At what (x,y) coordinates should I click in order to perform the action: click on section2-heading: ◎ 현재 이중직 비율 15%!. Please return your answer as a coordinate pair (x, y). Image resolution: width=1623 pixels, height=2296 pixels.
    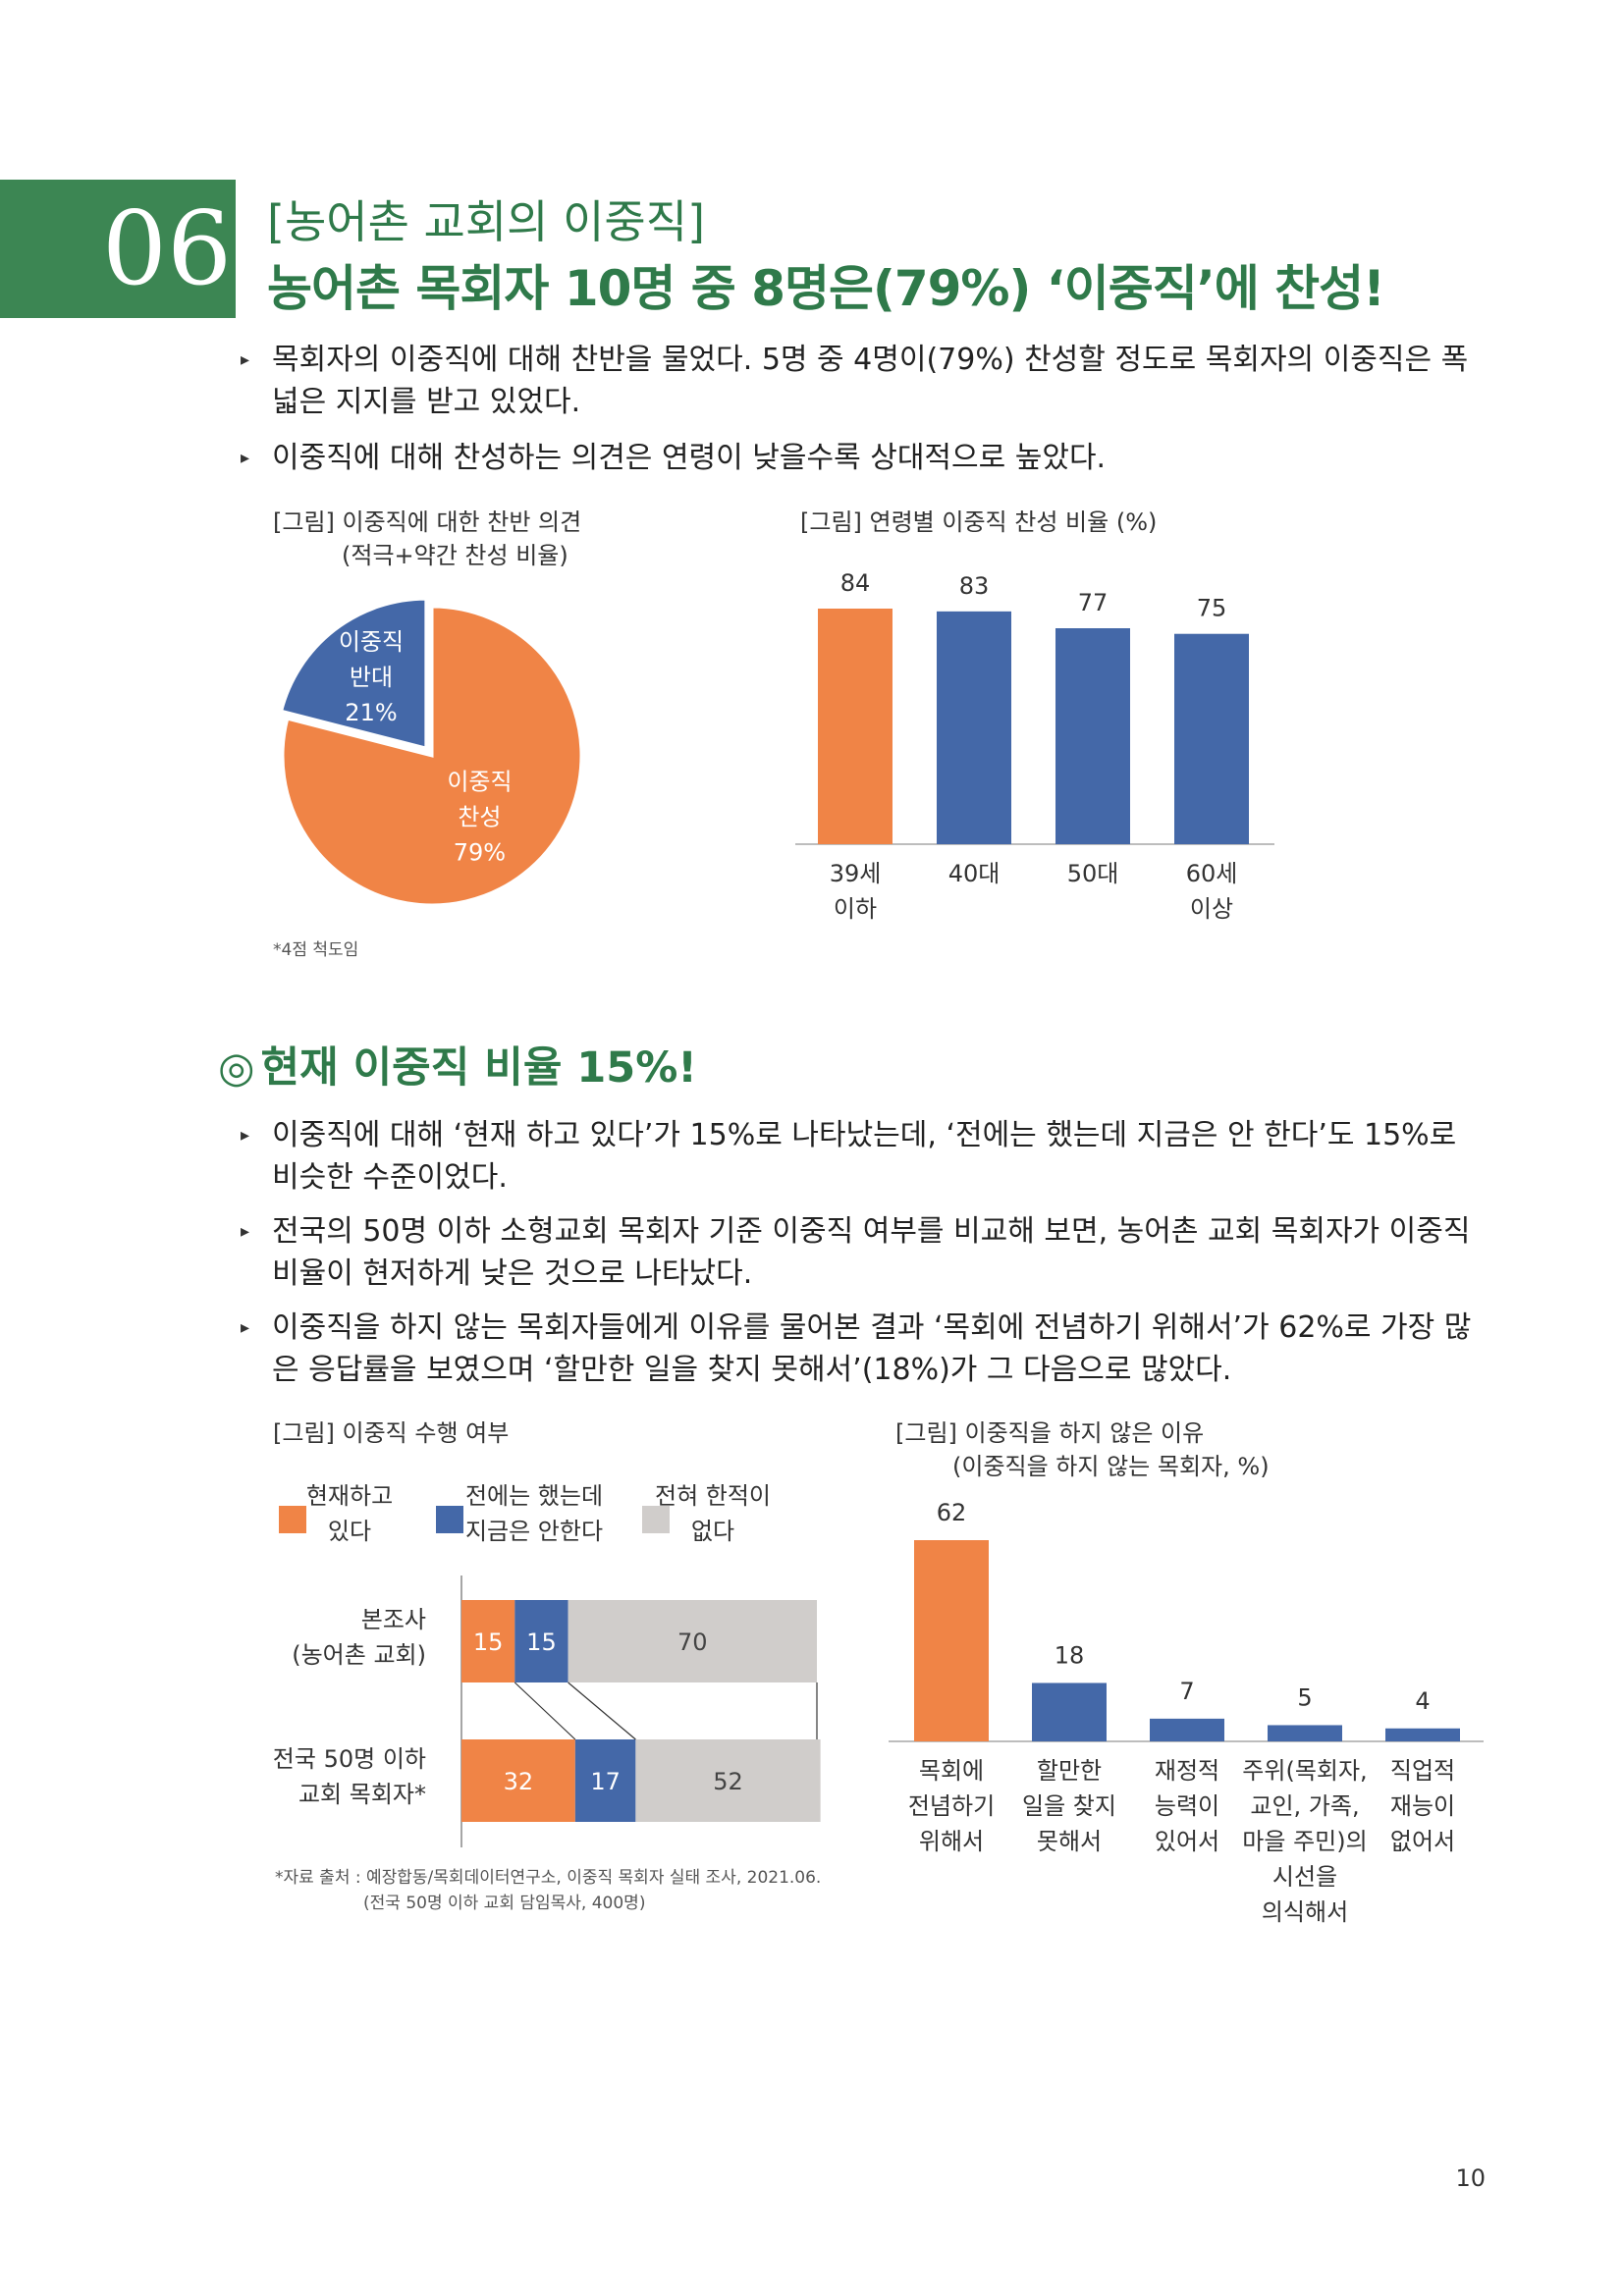
    Looking at the image, I should click on (457, 1068).